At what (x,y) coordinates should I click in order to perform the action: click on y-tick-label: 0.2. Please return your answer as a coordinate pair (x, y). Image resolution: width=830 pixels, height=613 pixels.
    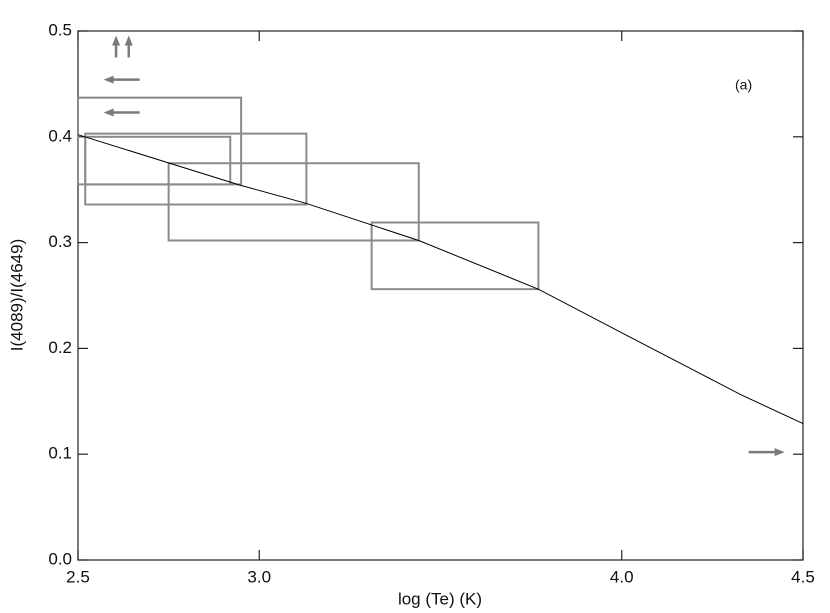
    Looking at the image, I should click on (60, 347).